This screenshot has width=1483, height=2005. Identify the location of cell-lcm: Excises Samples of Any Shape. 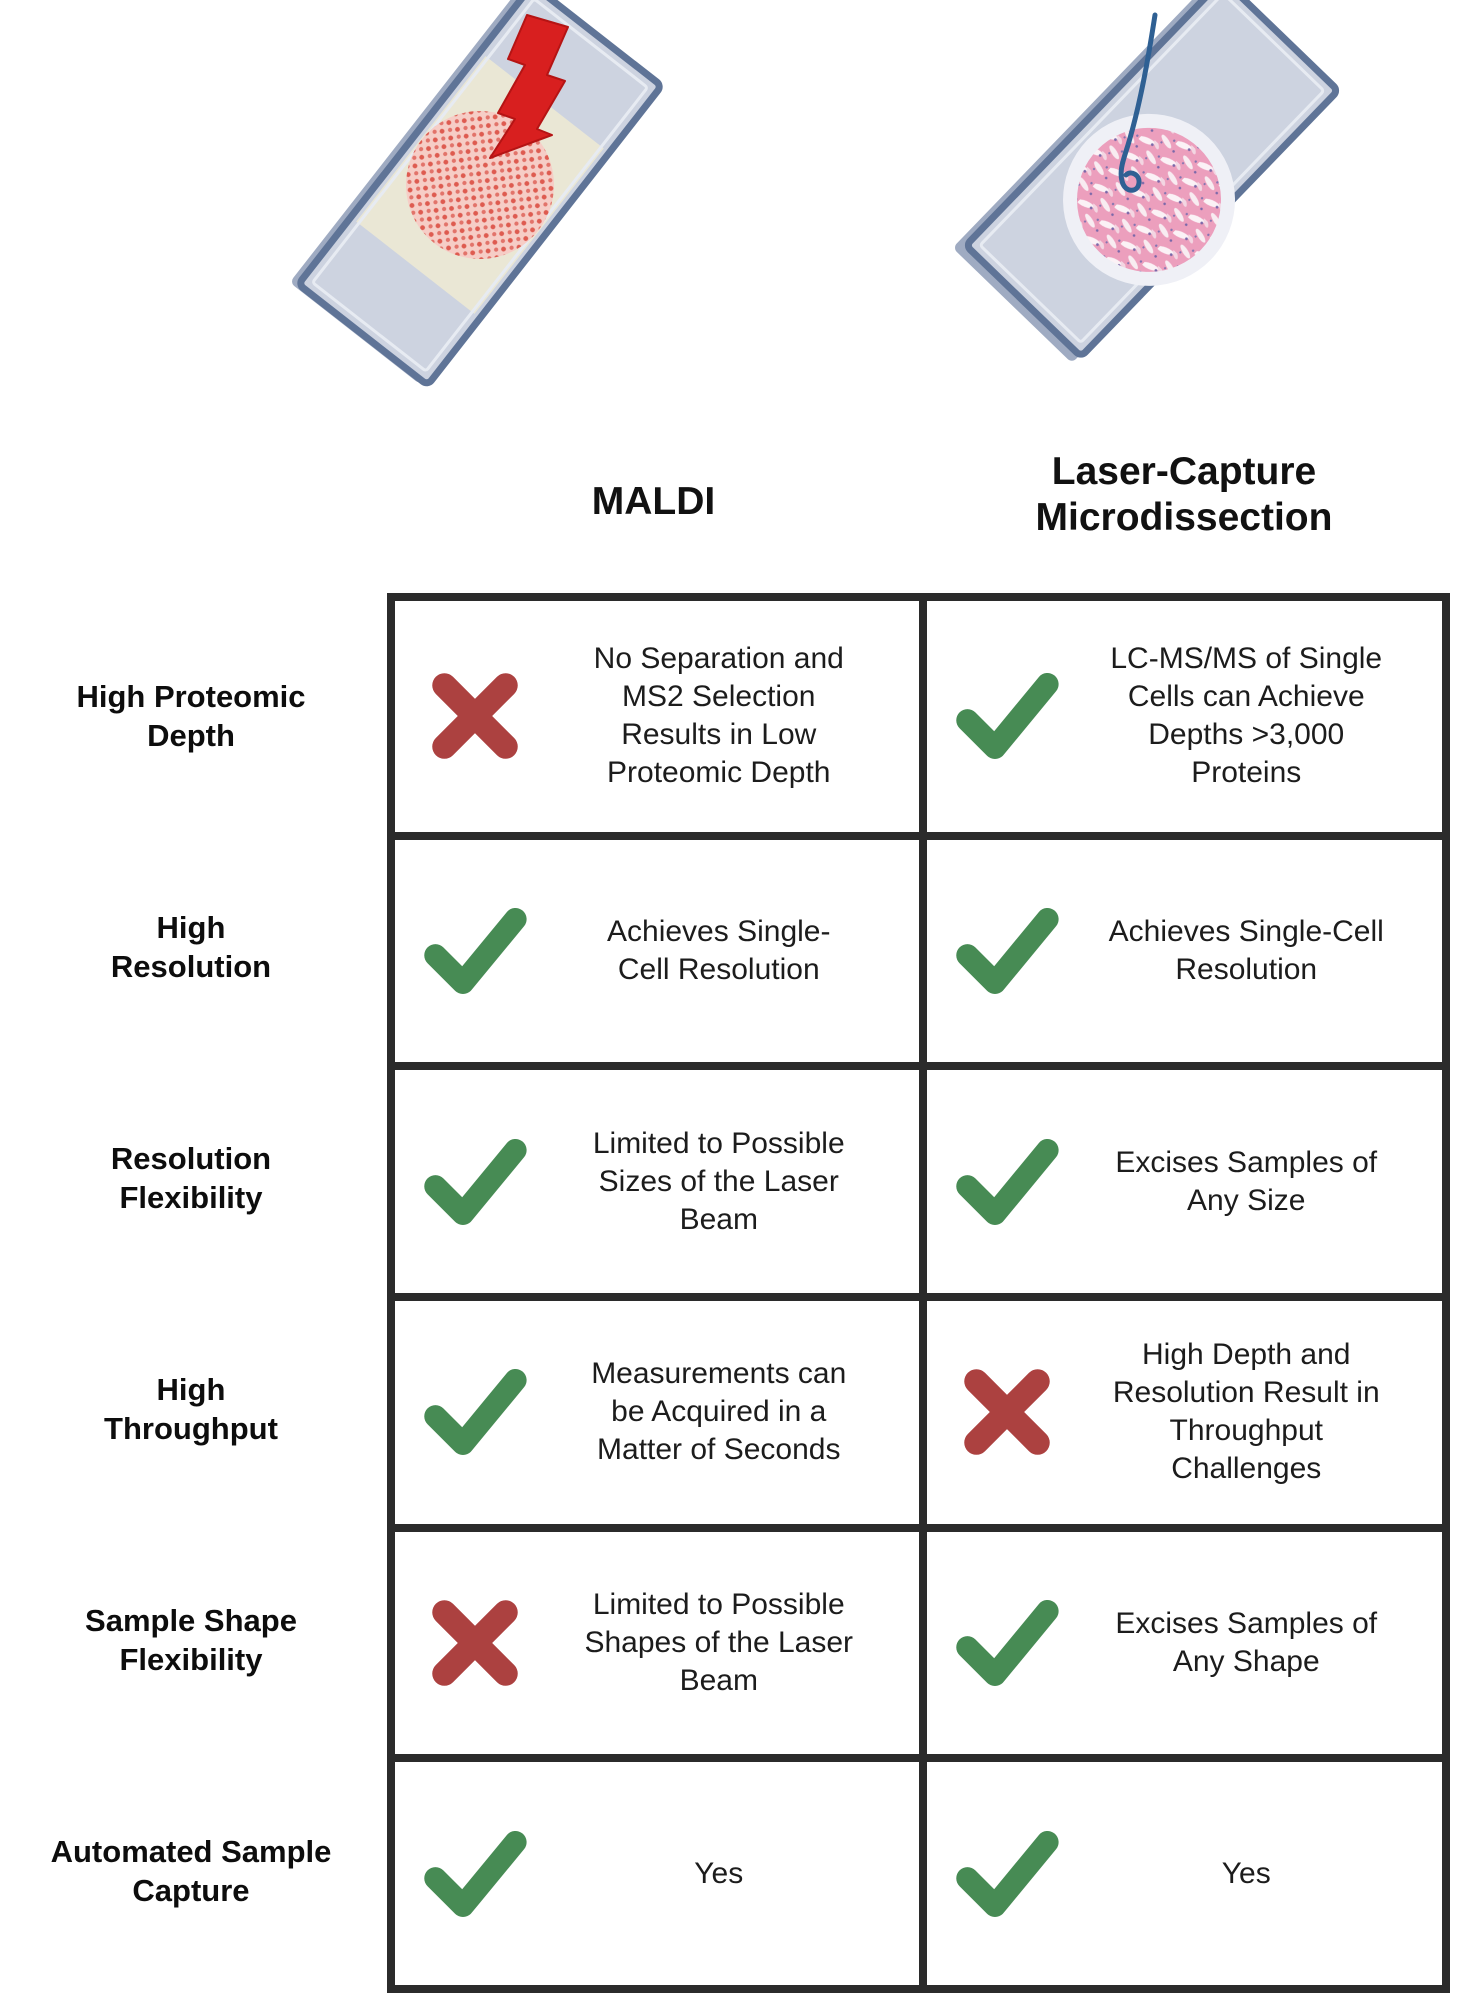
(1180, 1639).